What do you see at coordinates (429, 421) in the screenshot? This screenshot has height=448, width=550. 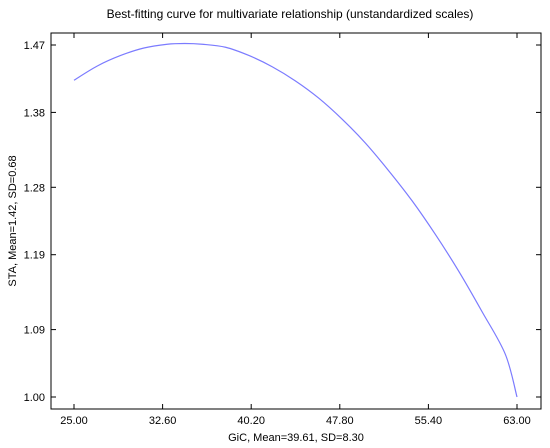 I see `x-tick-label: 55.40` at bounding box center [429, 421].